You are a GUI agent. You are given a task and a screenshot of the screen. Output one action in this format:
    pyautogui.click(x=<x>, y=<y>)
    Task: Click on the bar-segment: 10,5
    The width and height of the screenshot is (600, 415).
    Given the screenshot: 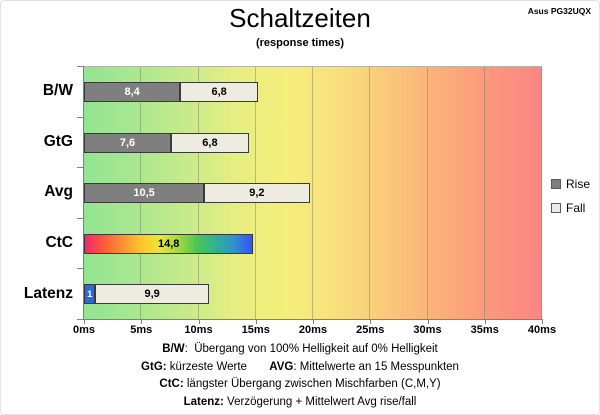 What is the action you would take?
    pyautogui.click(x=144, y=193)
    